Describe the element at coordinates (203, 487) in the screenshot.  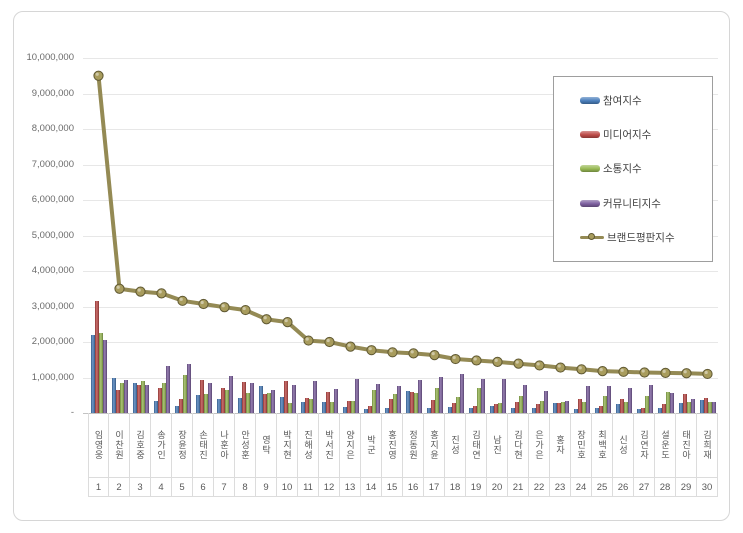
I see `rank-label: 6` at that location.